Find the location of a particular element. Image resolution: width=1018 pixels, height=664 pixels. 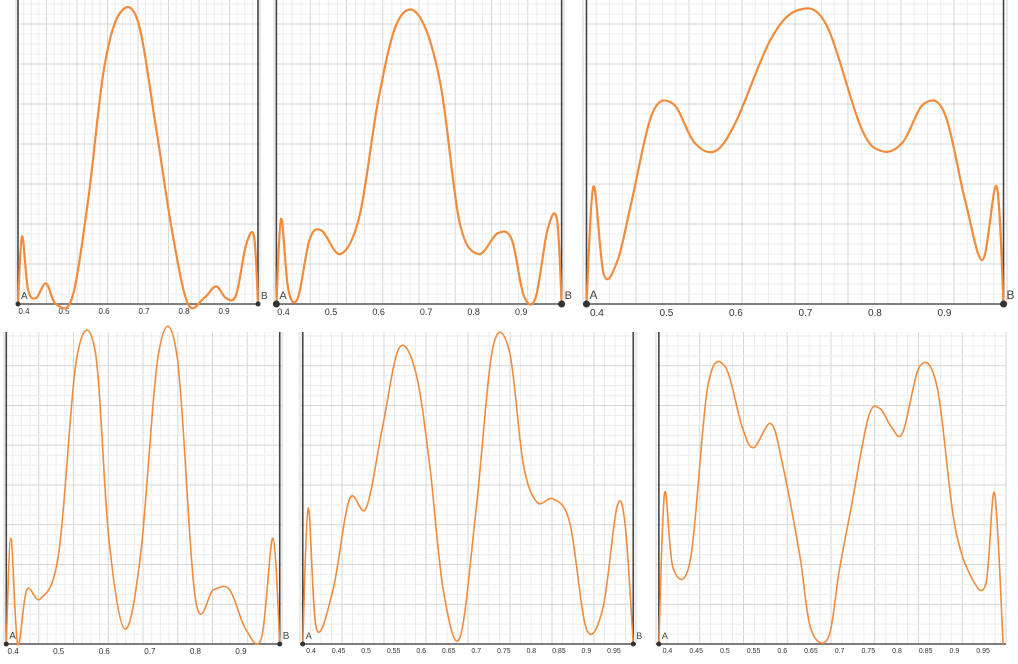

chart-panel-2: 0.4 0.5 0.6 0.7 0.8 0.9 A B is located at coordinates (422, 159).